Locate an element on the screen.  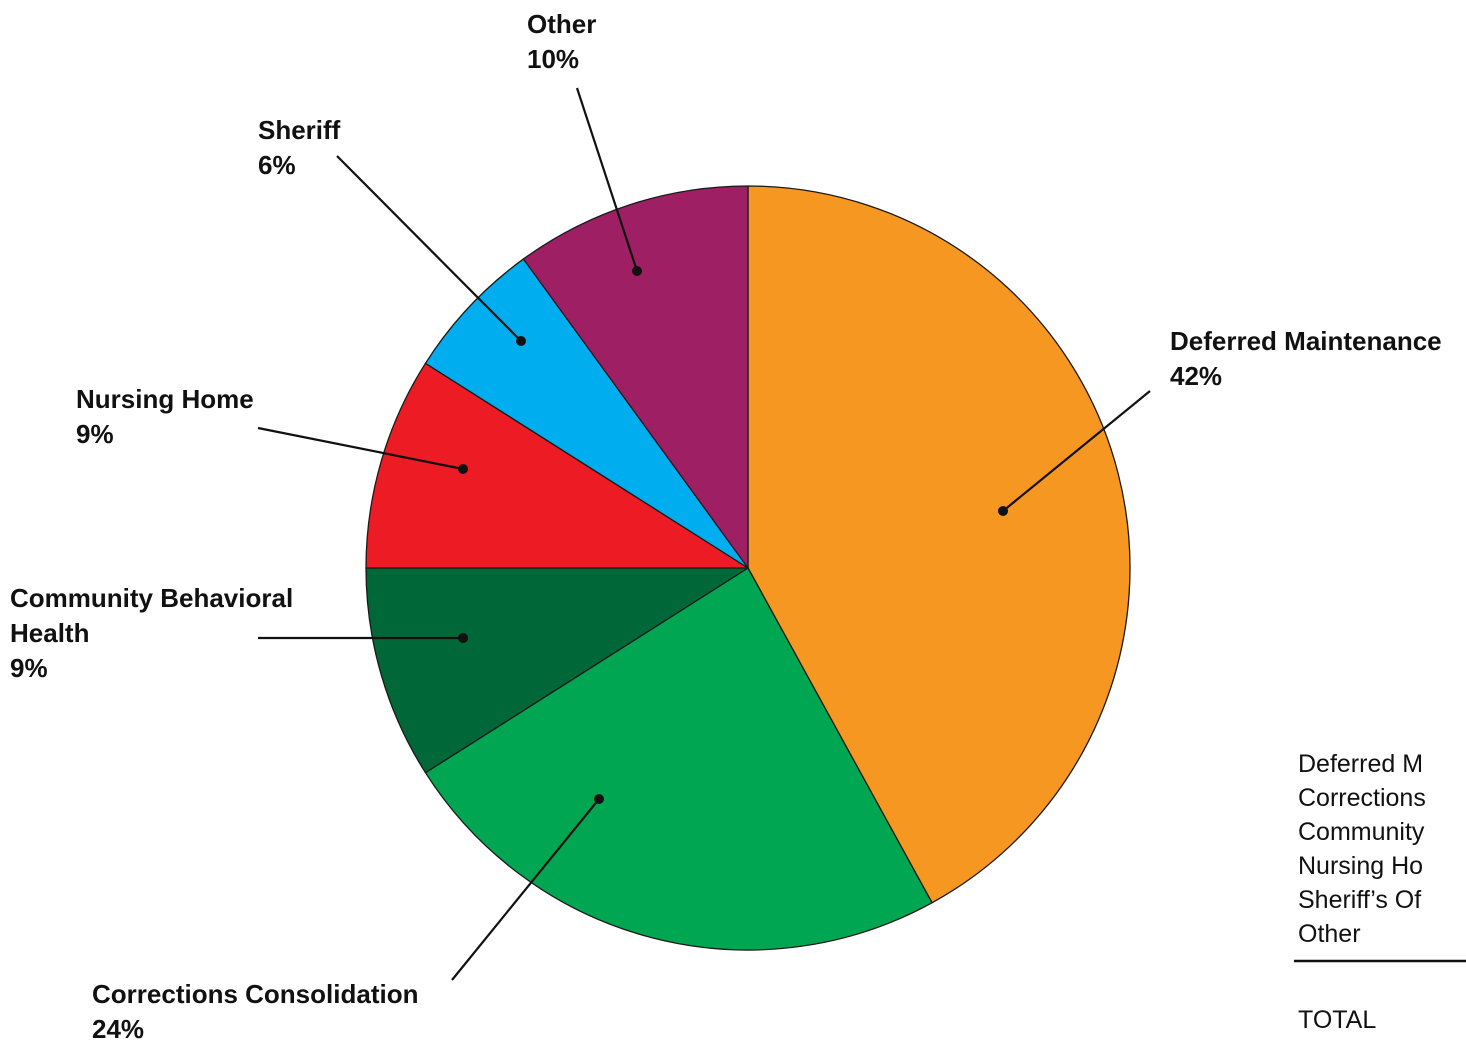
slice-percent-corrections: 24% is located at coordinates (118, 1029).